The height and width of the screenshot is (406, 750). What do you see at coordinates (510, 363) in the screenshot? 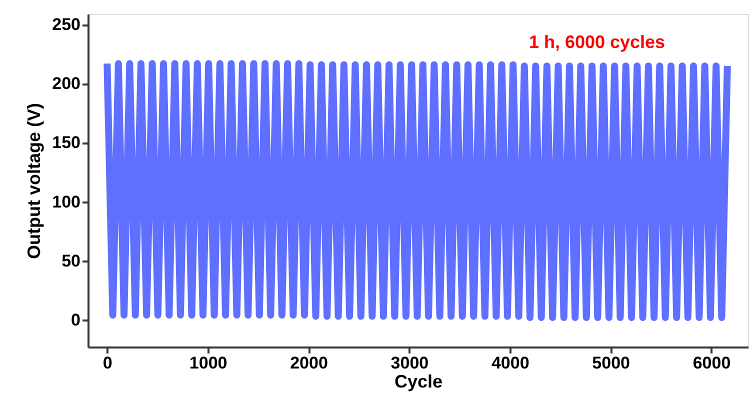
I see `x-tick-label: 4000` at bounding box center [510, 363].